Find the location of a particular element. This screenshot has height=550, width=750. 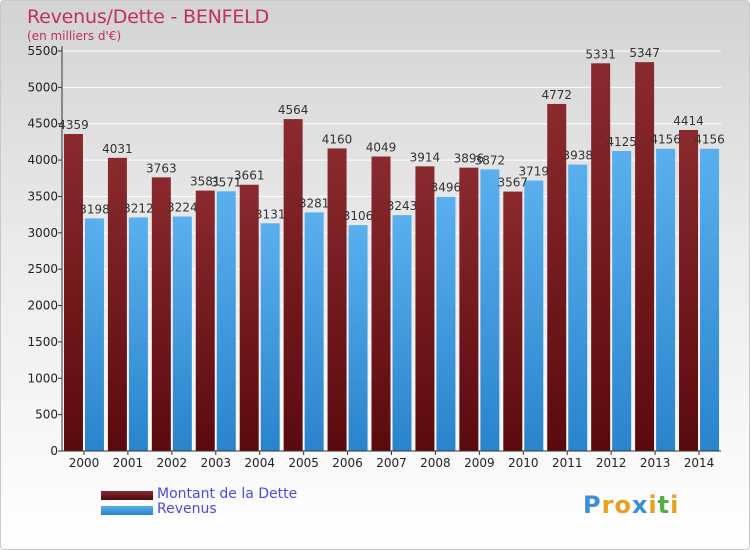

value-label-dette: 3914 is located at coordinates (425, 157).